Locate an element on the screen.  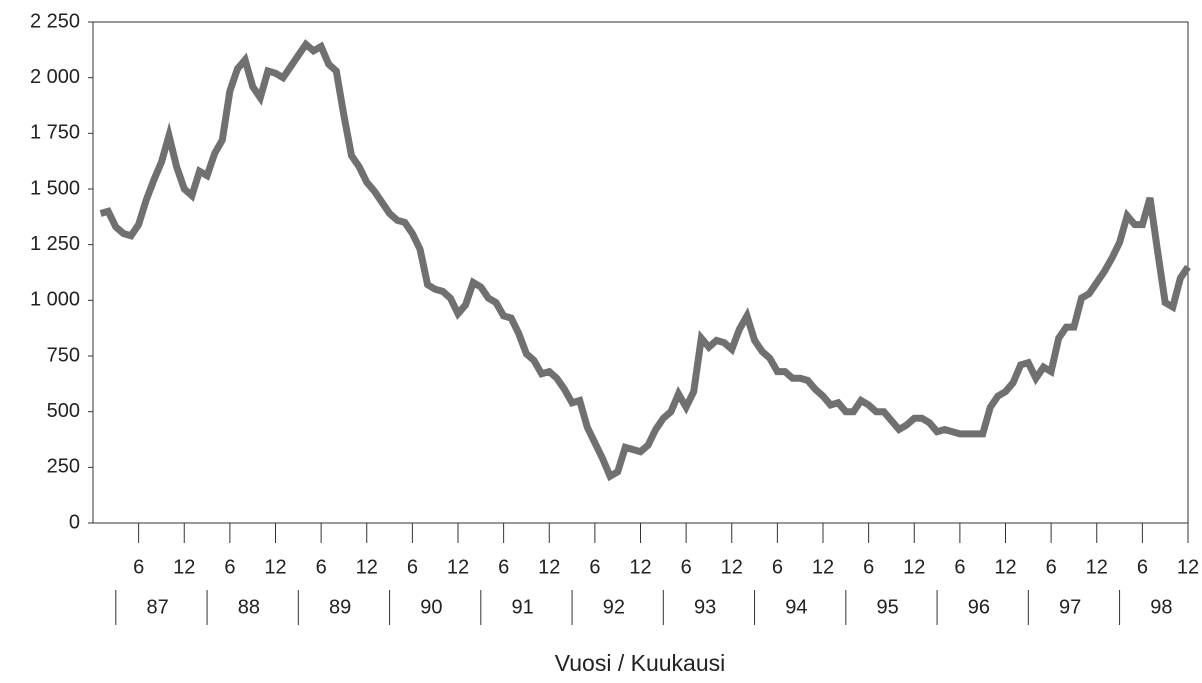
year-label: 90 is located at coordinates (431, 607).